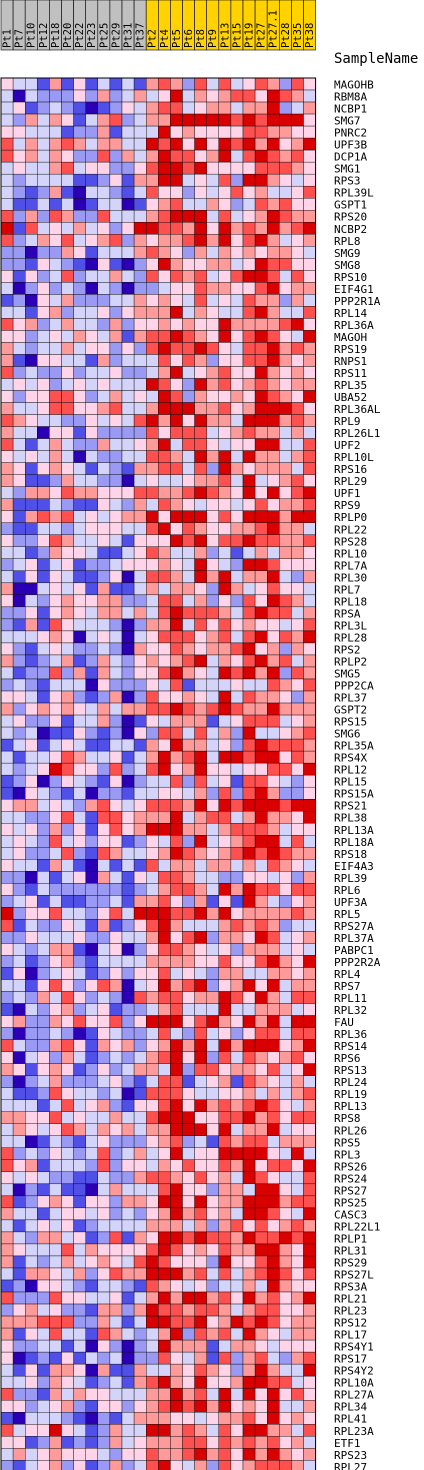  What do you see at coordinates (262, 35) in the screenshot?
I see `column-label: Pt27` at bounding box center [262, 35].